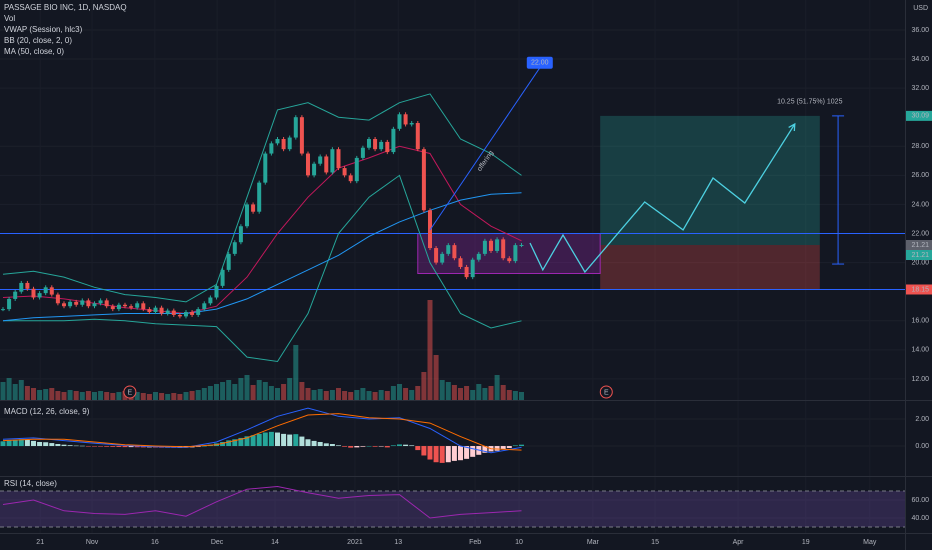 This screenshot has width=932, height=550. Describe the element at coordinates (155, 542) in the screenshot. I see `x-tick-label: 16` at that location.